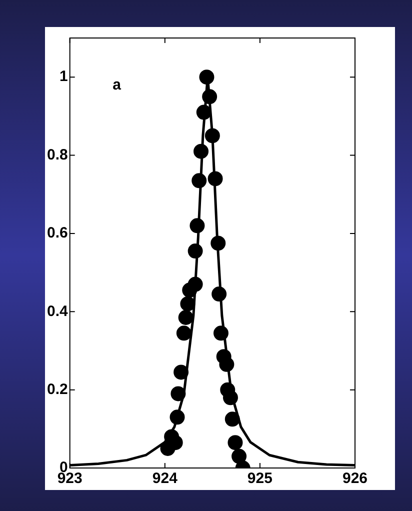 This screenshot has height=511, width=412. Describe the element at coordinates (57, 233) in the screenshot. I see `y-tick-label: 0.6` at that location.